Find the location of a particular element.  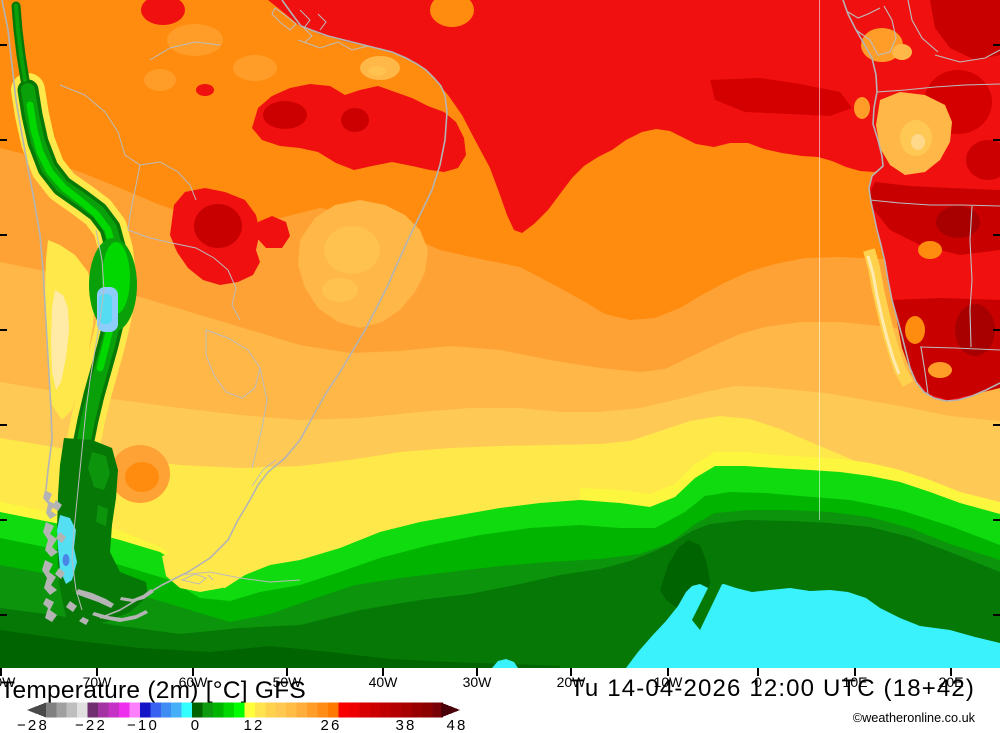

svg-text: 26 is located at coordinates (330, 725).